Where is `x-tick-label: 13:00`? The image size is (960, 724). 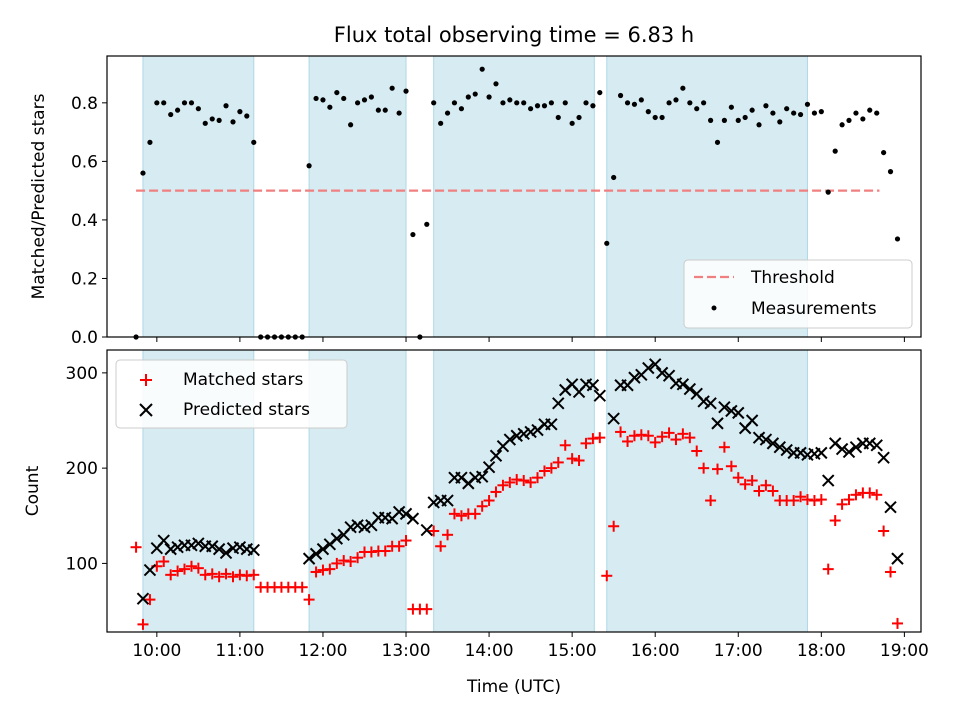
x-tick-label: 13:00 is located at coordinates (406, 651).